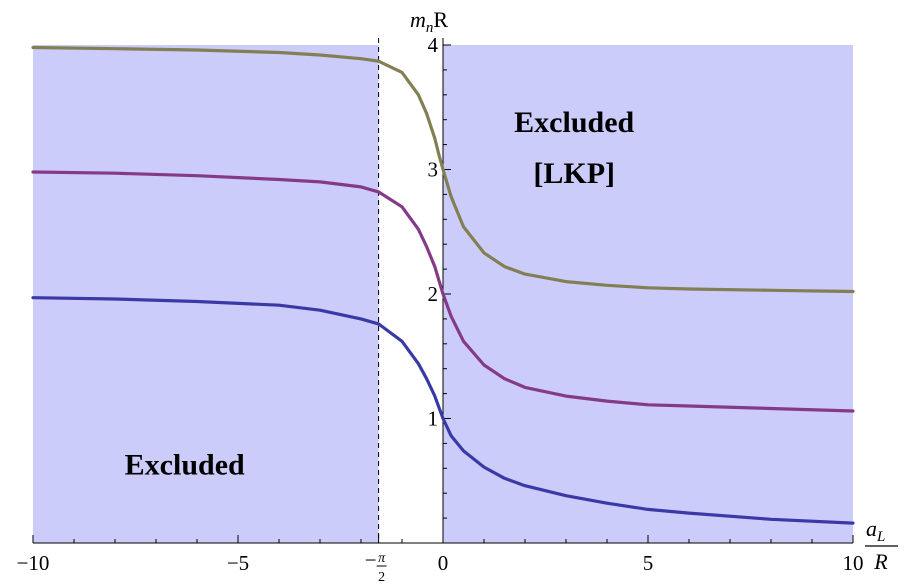 This screenshot has height=587, width=904. I want to click on excluded-label-2-1: Excluded, so click(574, 122).